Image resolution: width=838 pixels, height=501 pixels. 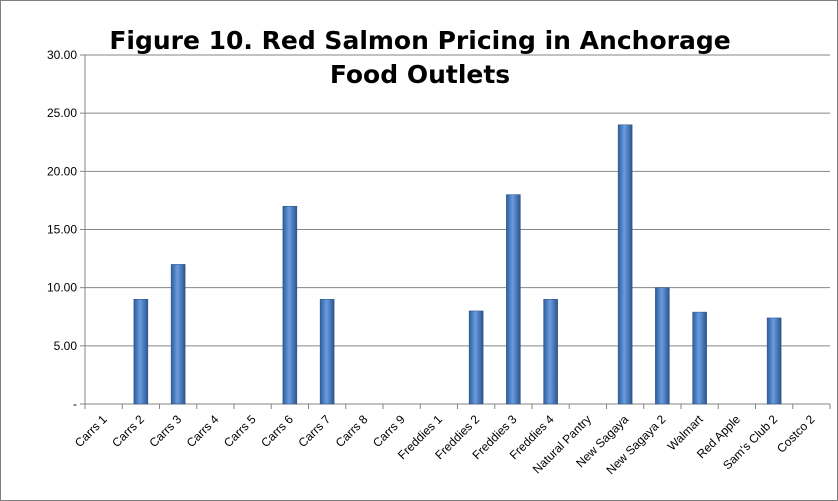 What do you see at coordinates (66, 346) in the screenshot?
I see `y-tick-label: 5.00` at bounding box center [66, 346].